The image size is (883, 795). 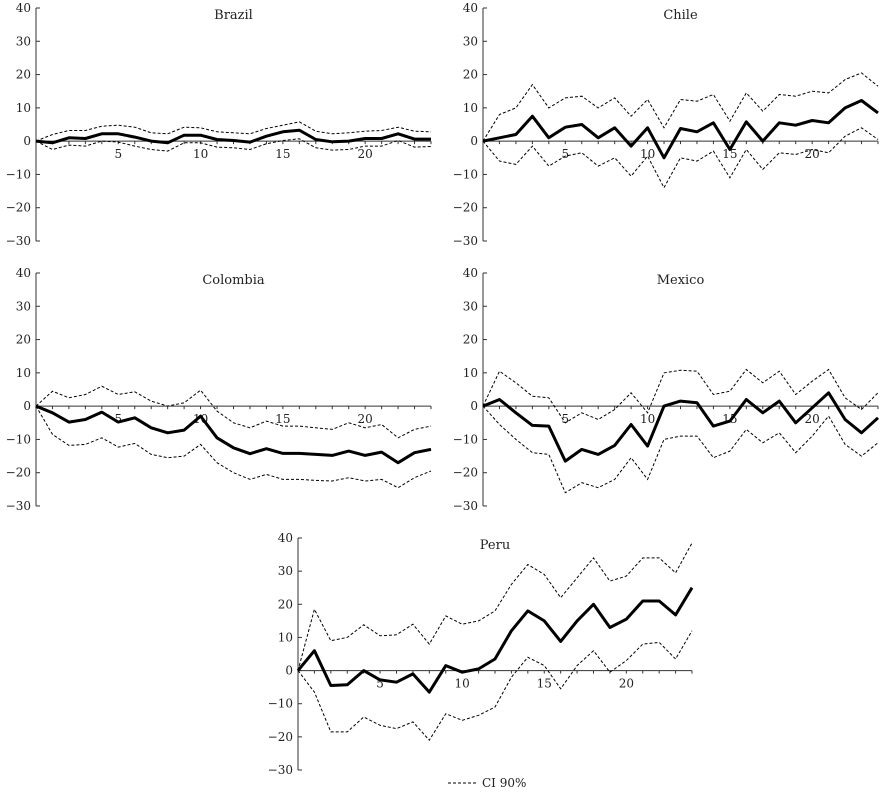 I want to click on legend-ci-label: CI 90%, so click(x=504, y=783).